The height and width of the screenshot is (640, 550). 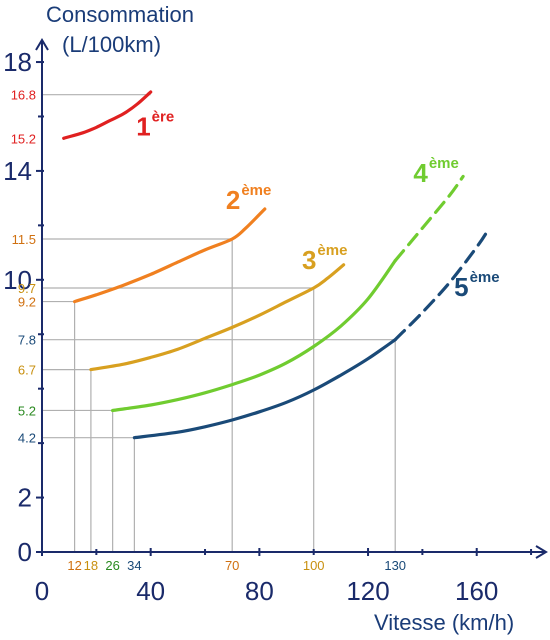 What do you see at coordinates (23, 138) in the screenshot?
I see `y-value-label: 15.2` at bounding box center [23, 138].